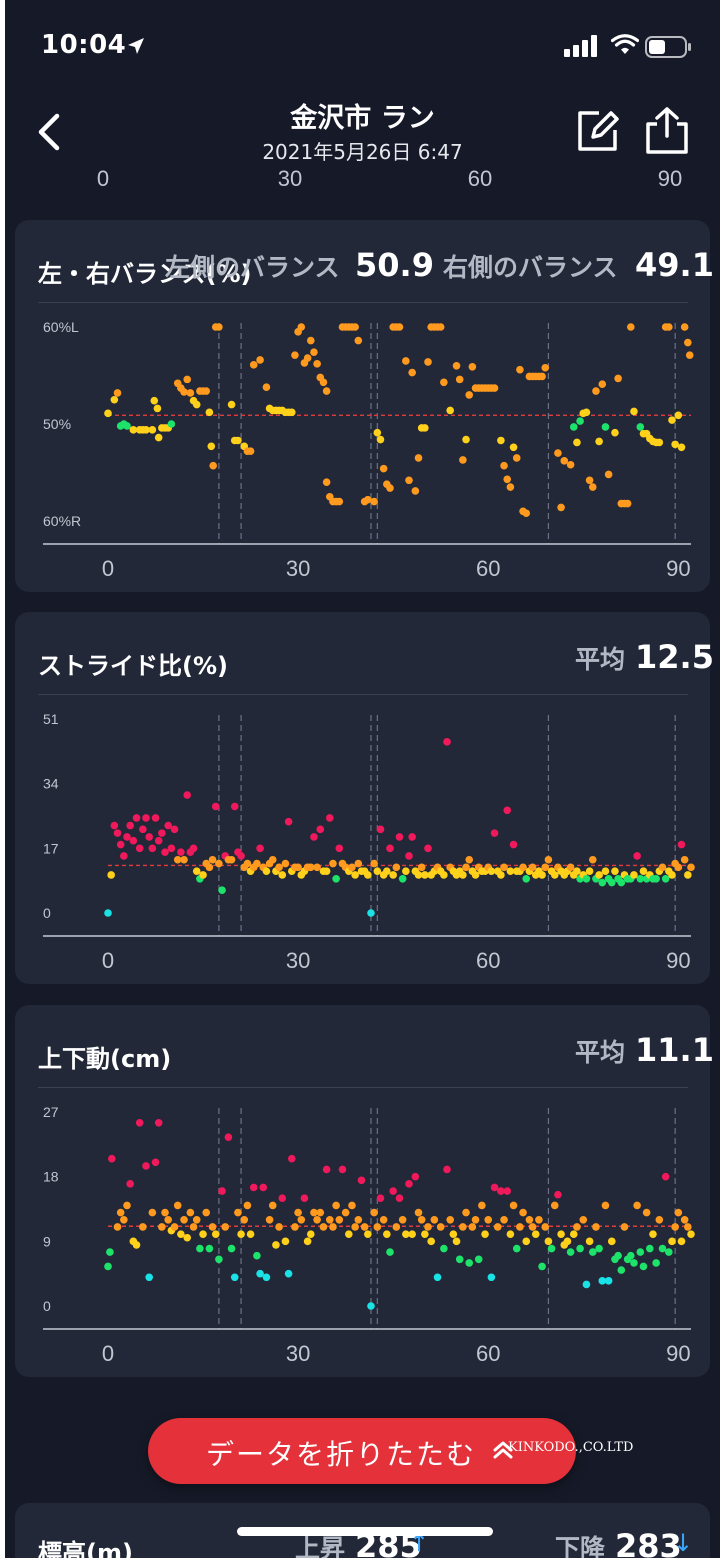 This screenshot has height=1558, width=725. Describe the element at coordinates (51, 132) in the screenshot. I see `back-chevron-icon` at that location.